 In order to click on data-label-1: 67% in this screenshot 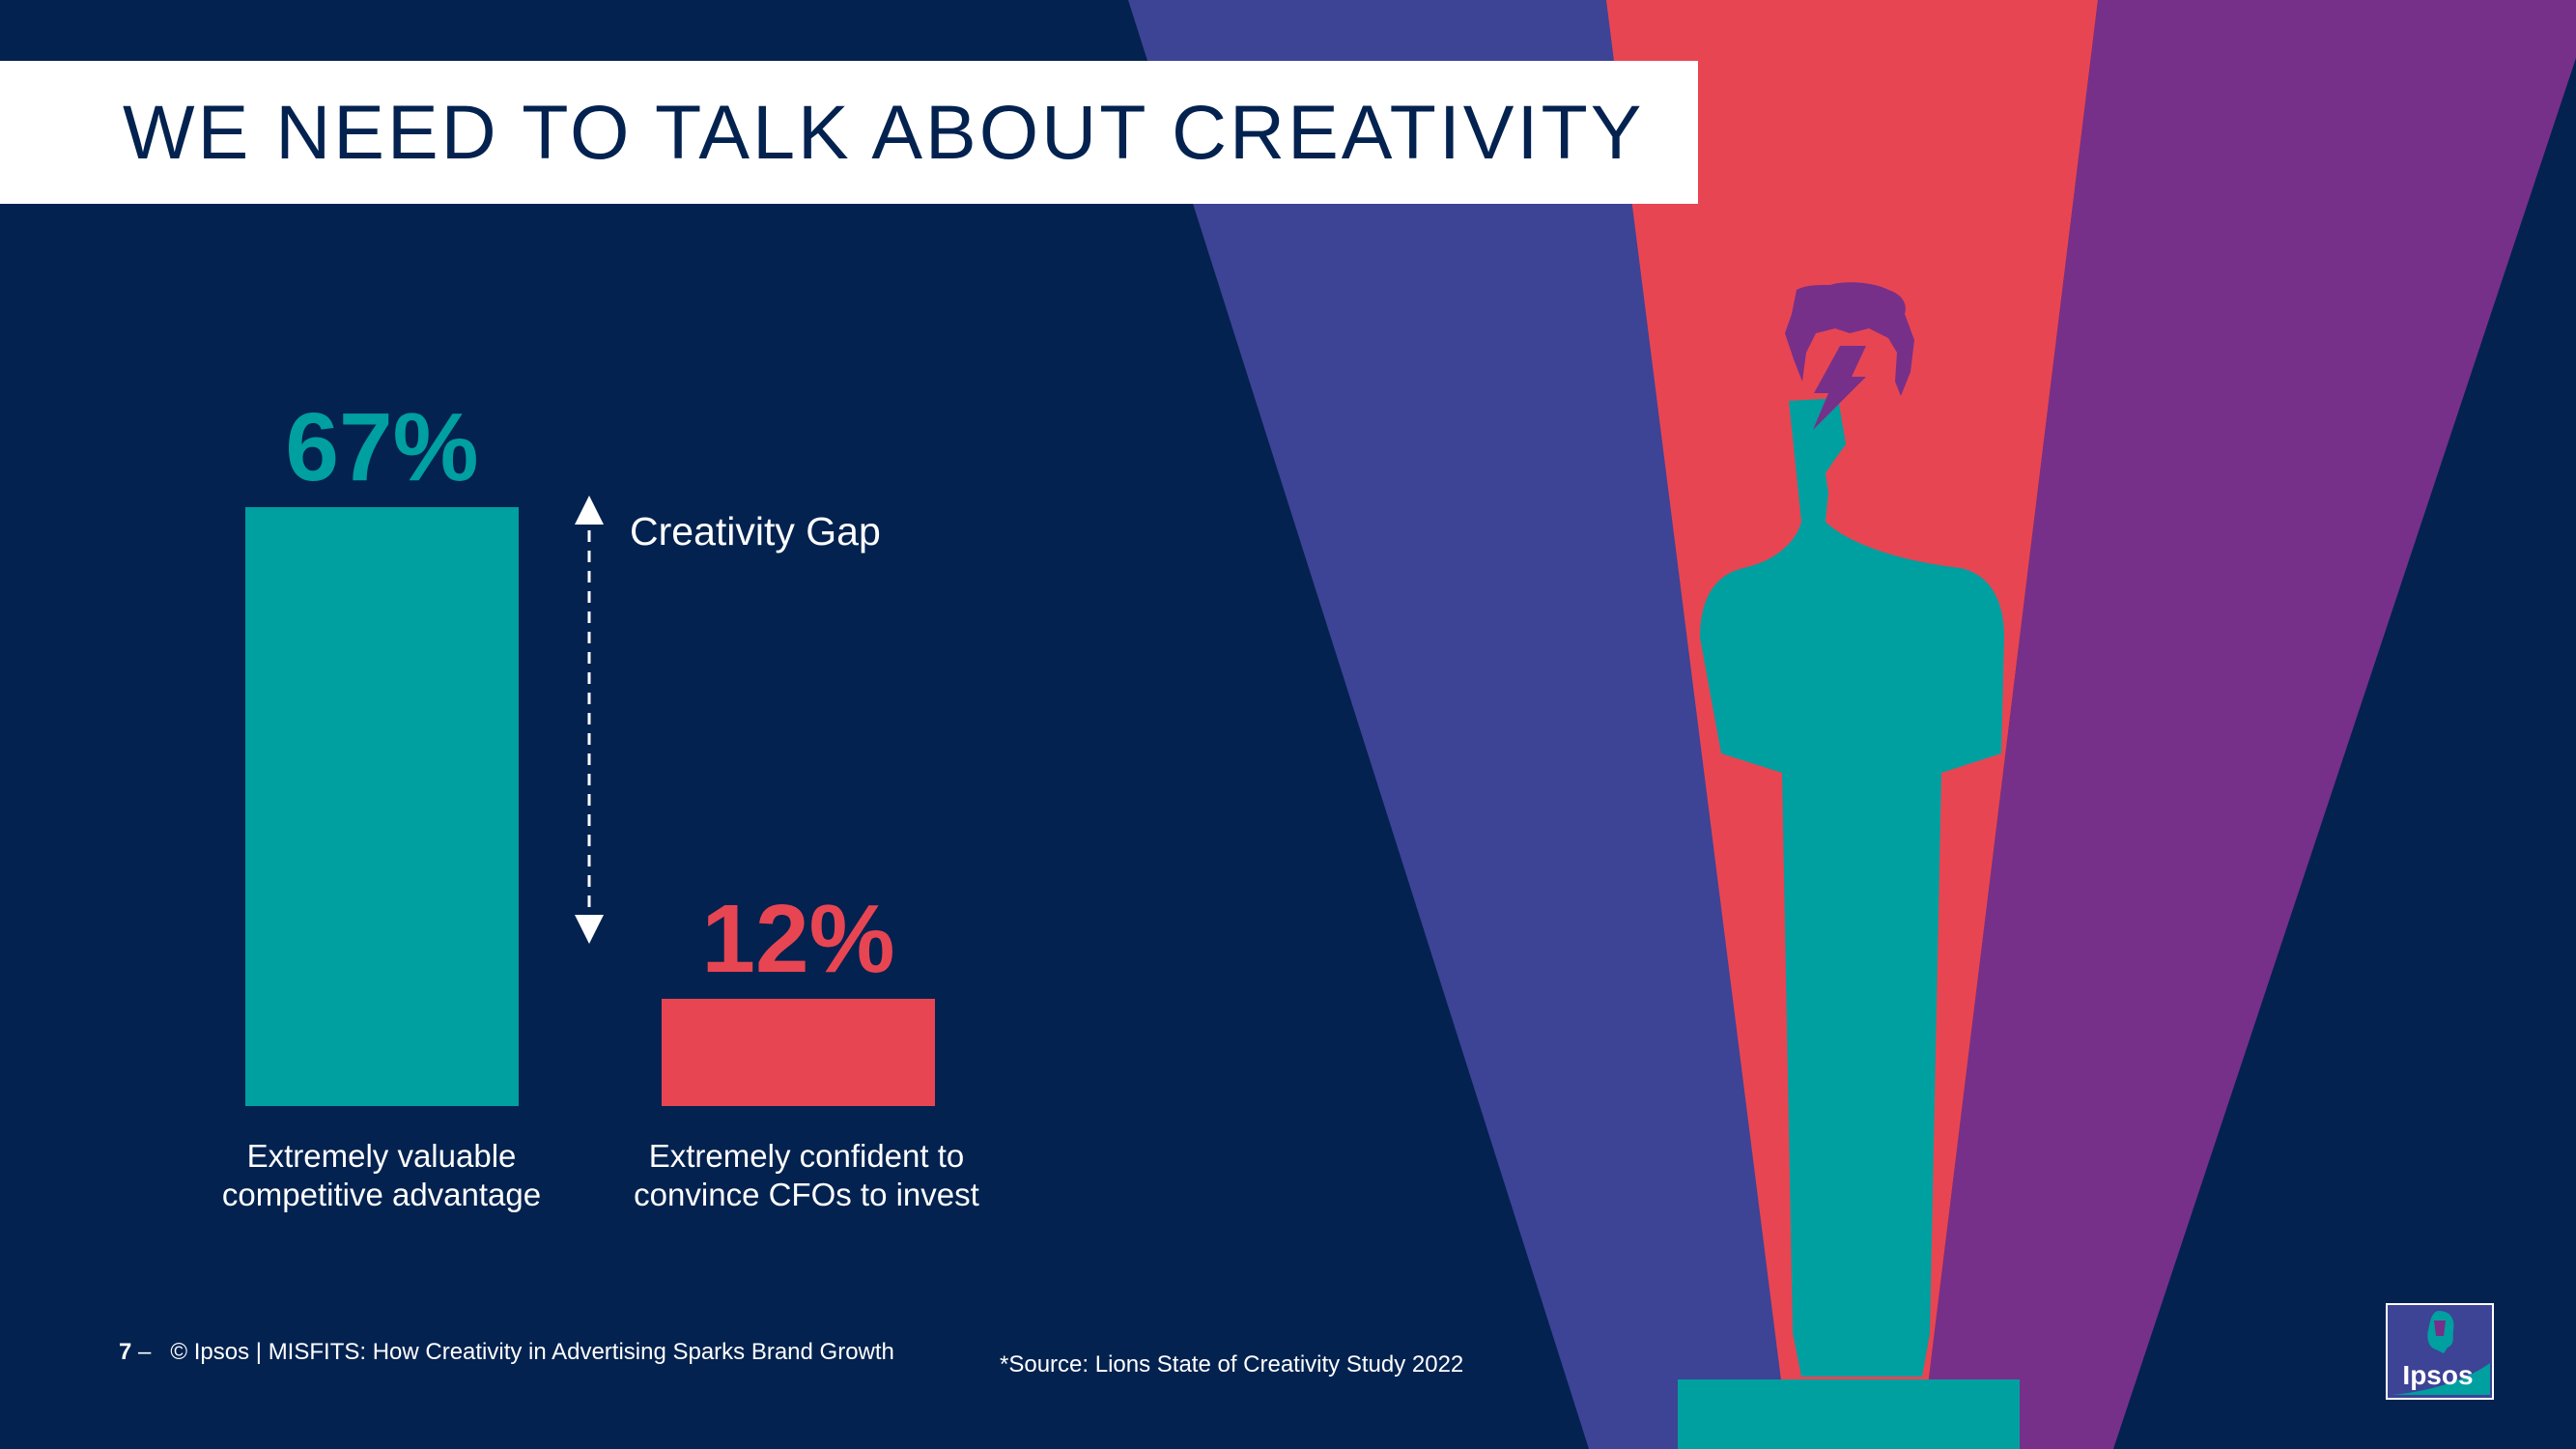, I will do `click(381, 447)`.